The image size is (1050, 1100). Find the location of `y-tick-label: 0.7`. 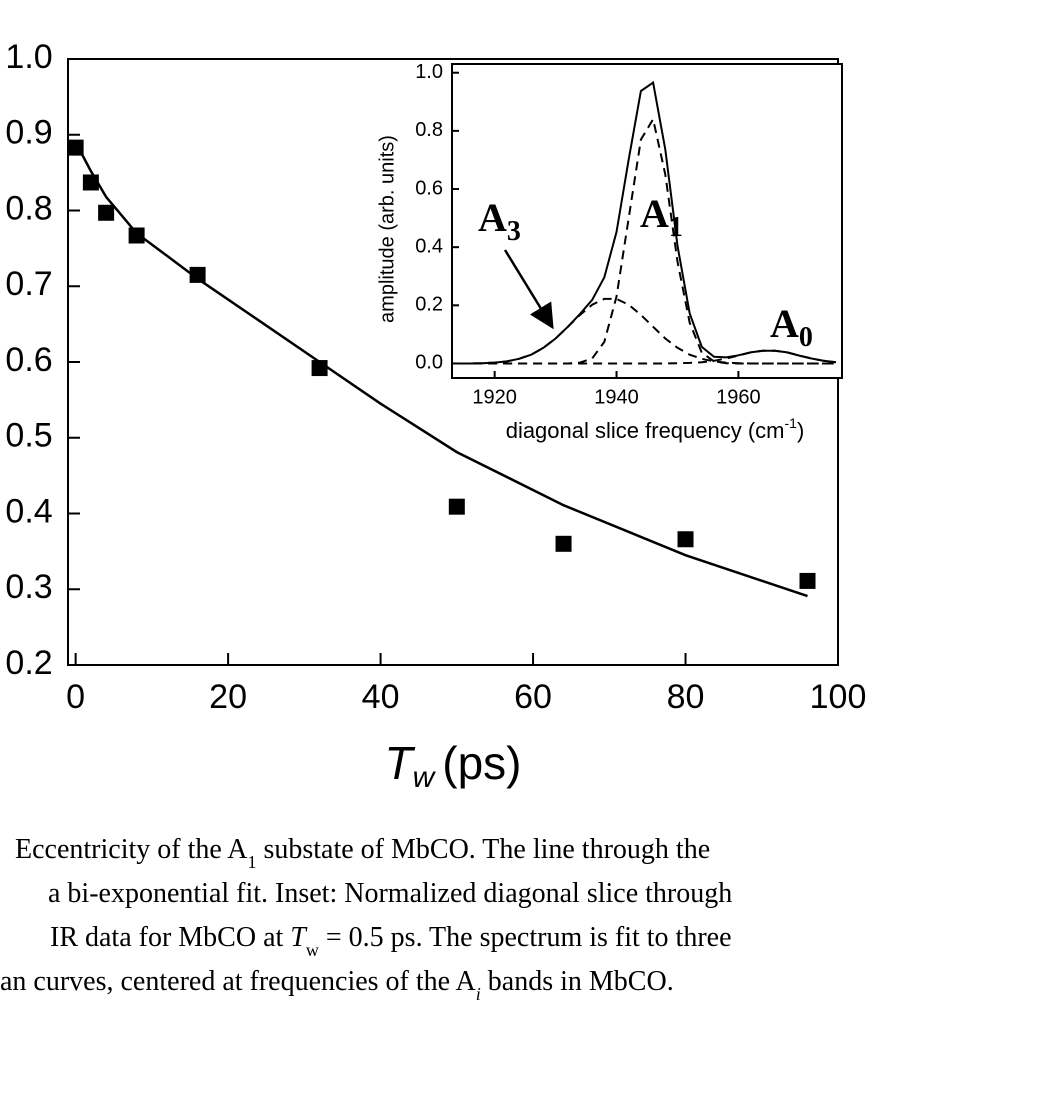

y-tick-label: 0.7 is located at coordinates (28, 284).